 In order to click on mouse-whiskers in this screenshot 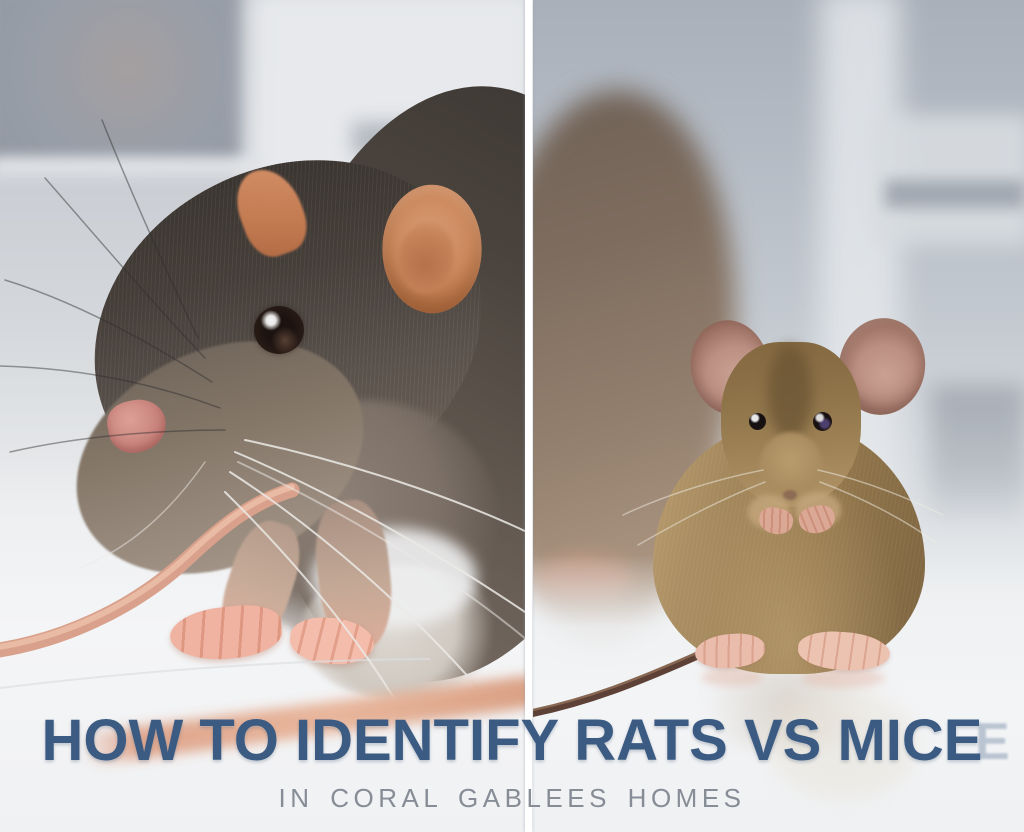, I will do `click(783, 507)`.